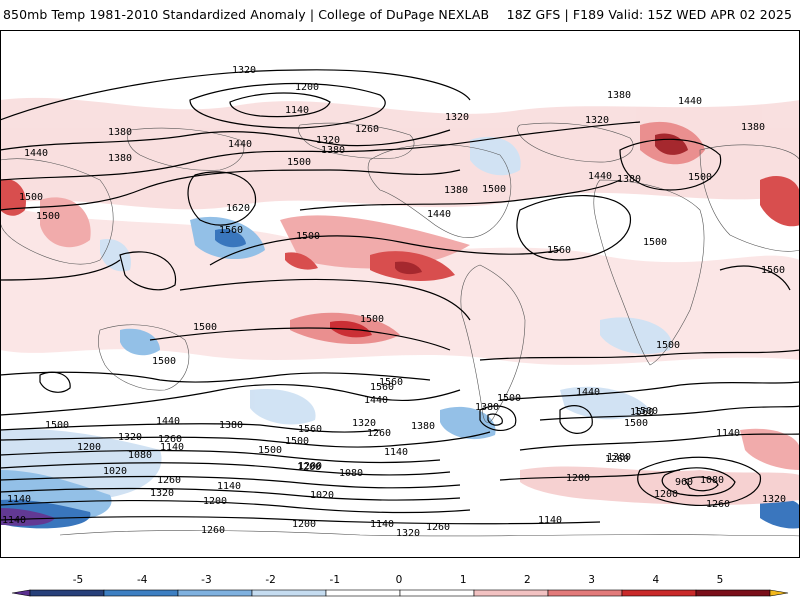 This screenshot has height=600, width=800. What do you see at coordinates (655, 580) in the screenshot?
I see `legend-tick-label: 4` at bounding box center [655, 580].